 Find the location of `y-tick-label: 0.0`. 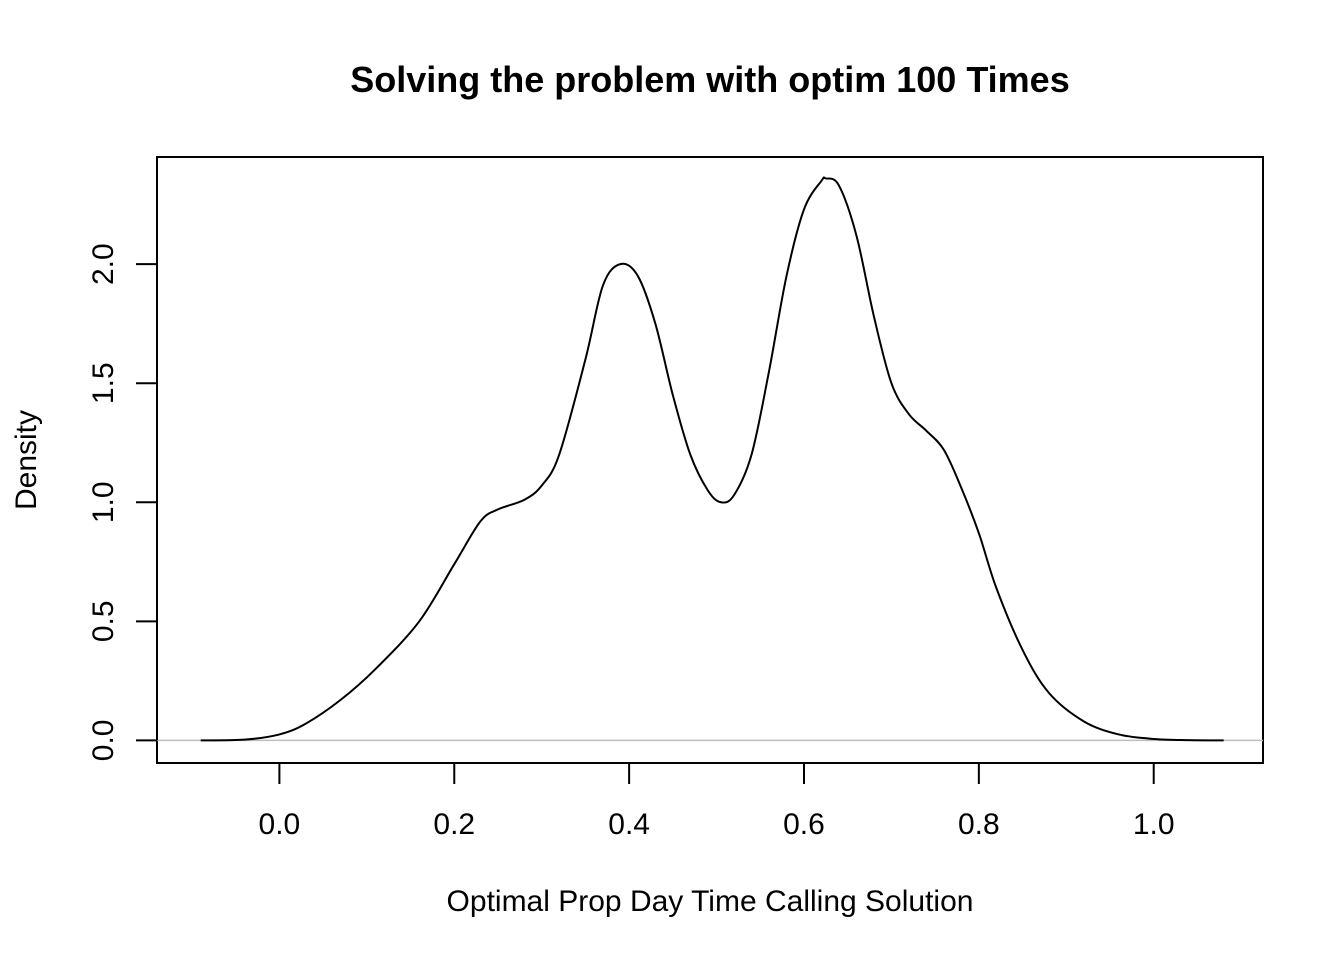

y-tick-label: 0.0 is located at coordinates (103, 741).